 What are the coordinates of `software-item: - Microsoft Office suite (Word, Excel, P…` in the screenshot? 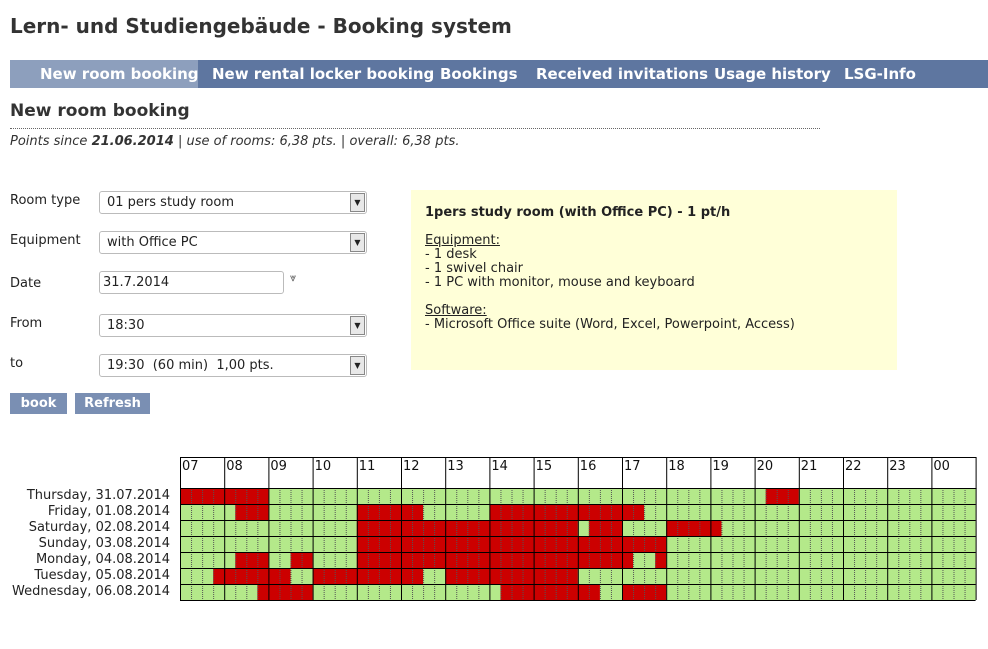 It's located at (610, 324).